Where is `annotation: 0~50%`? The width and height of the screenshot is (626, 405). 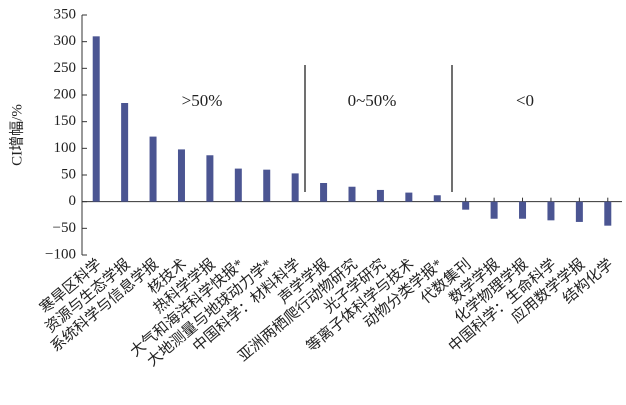 annotation: 0~50% is located at coordinates (372, 100).